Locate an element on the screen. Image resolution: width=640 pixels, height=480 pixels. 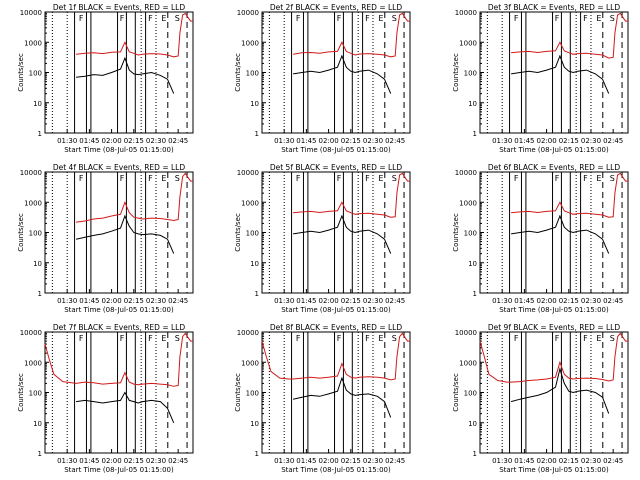
panel-title: Det 2f BLACK = Events, RED = LLD is located at coordinates (336, 7).